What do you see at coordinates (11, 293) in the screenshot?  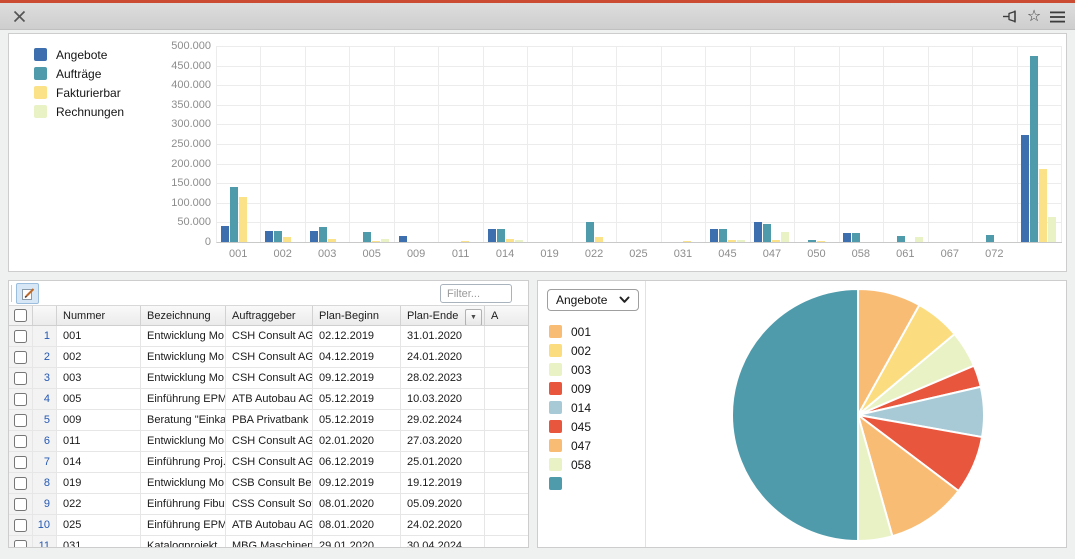 I see `toolbar-separator` at bounding box center [11, 293].